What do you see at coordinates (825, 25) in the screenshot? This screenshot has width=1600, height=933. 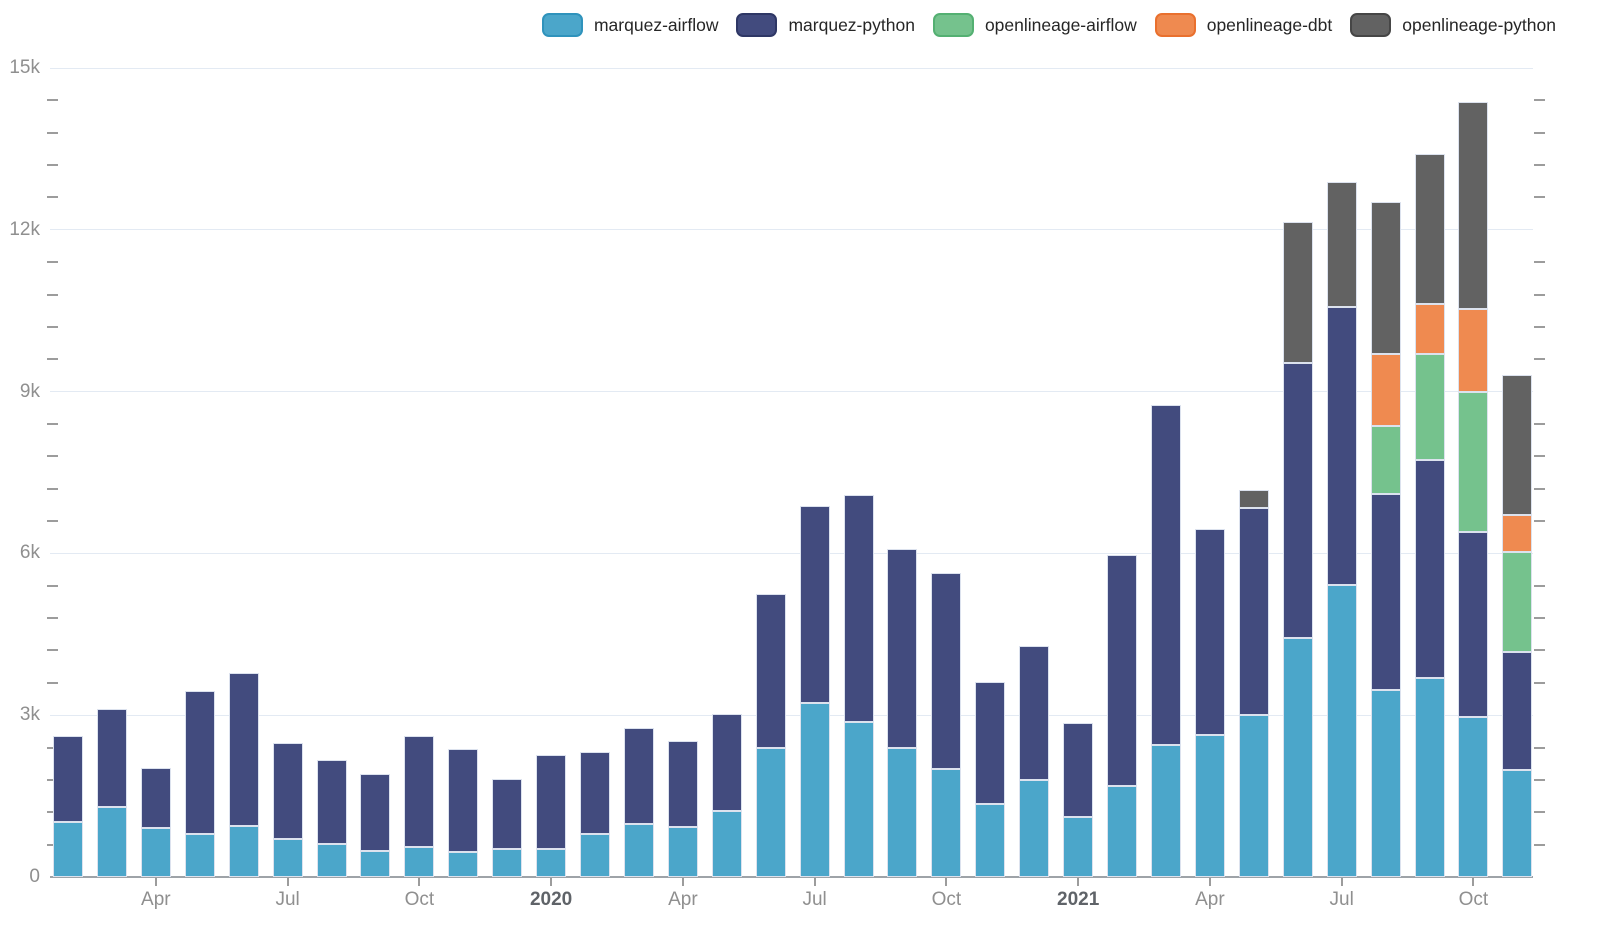 I see `legend-item-marquez-python: marquez-python` at bounding box center [825, 25].